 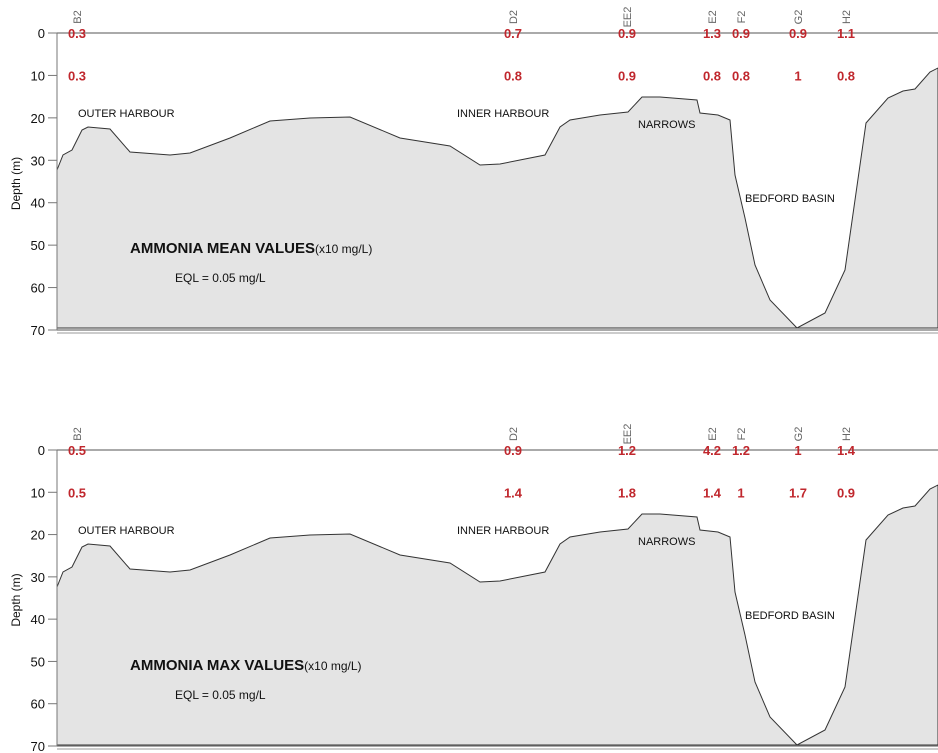 I want to click on value-label: 1.7, so click(x=798, y=492).